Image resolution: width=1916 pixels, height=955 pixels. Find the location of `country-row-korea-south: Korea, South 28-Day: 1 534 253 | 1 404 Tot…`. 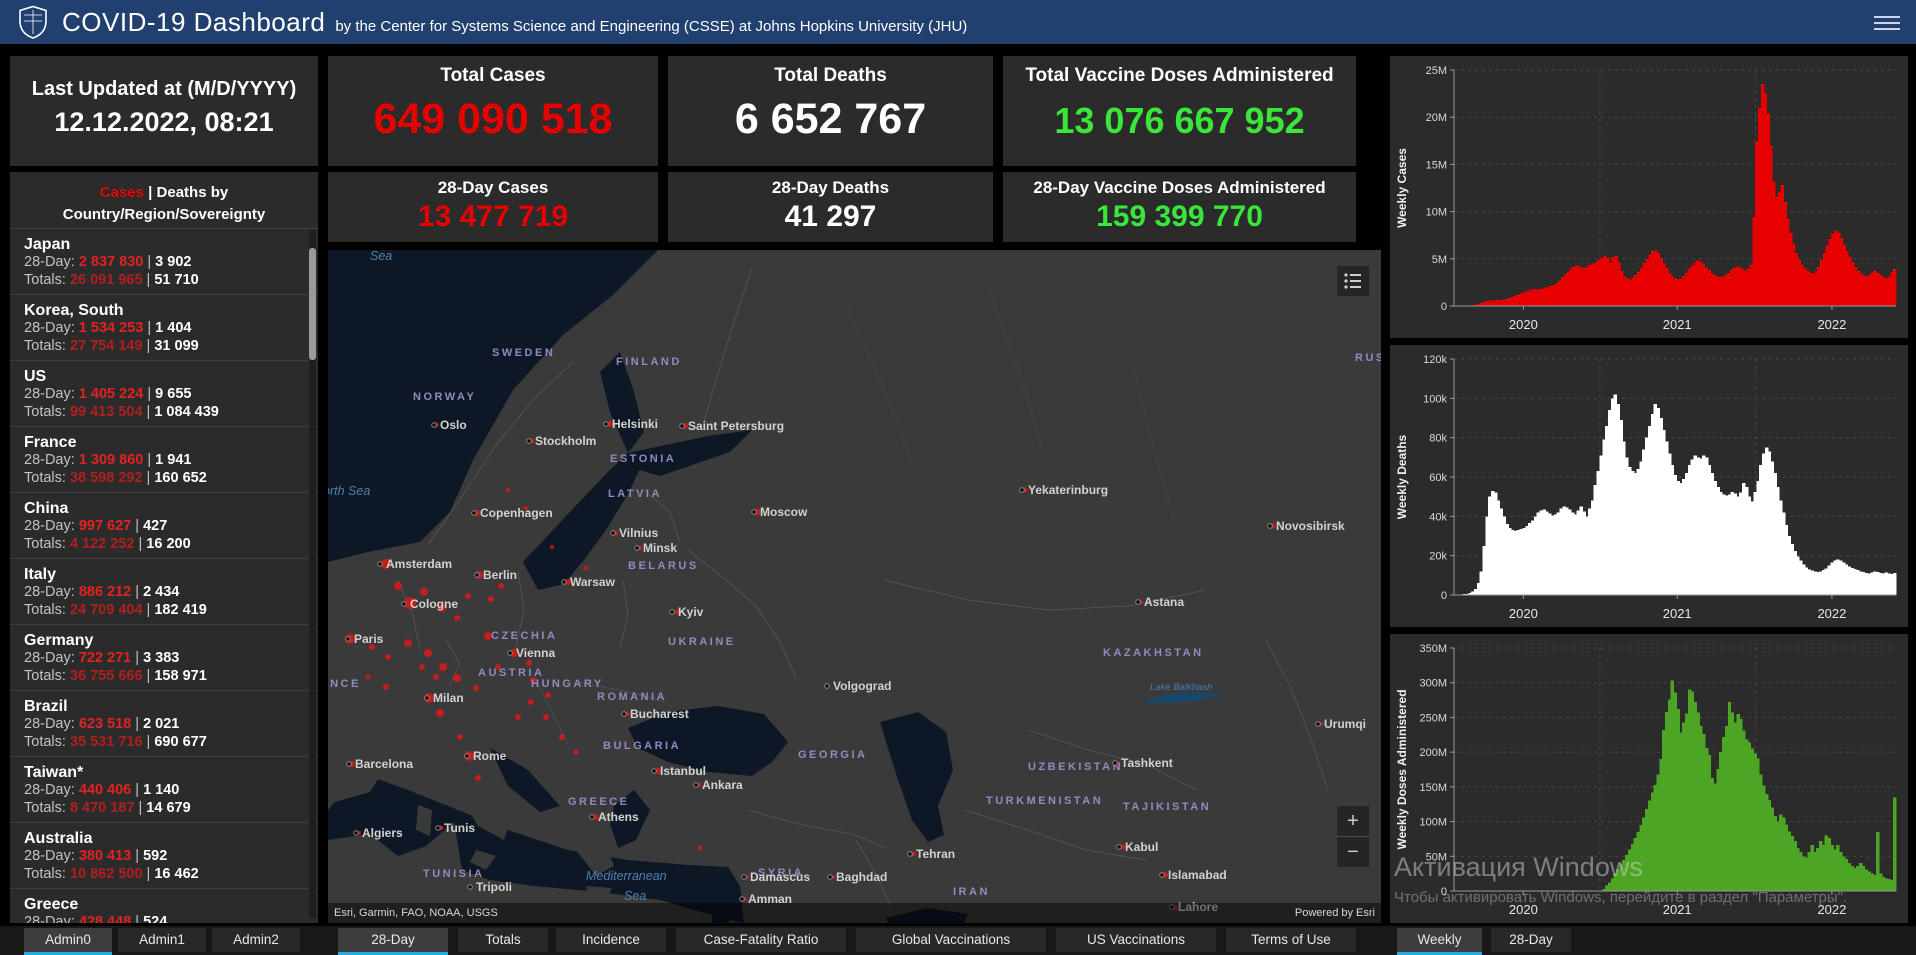

country-row-korea-south: Korea, South 28-Day: 1 534 253 | 1 404 Tot… is located at coordinates (164, 327).